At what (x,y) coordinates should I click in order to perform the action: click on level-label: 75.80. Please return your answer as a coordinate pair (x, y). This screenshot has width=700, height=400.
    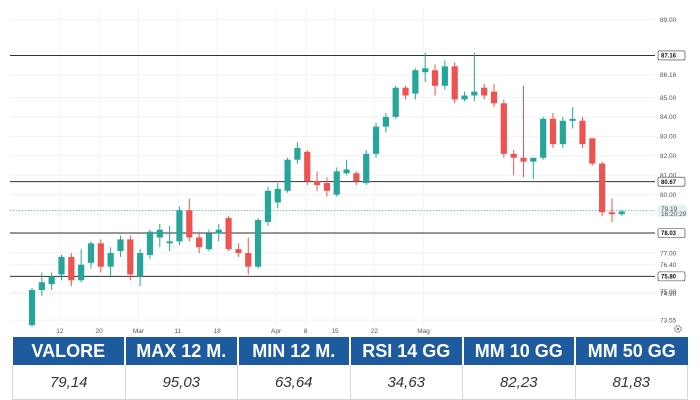
    Looking at the image, I should click on (669, 278).